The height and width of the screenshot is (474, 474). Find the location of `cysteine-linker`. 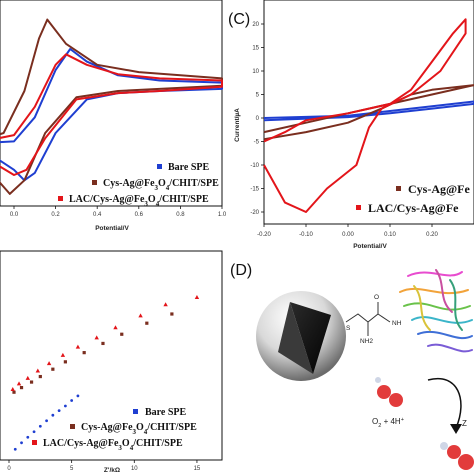

cysteine-linker is located at coordinates (368, 319).